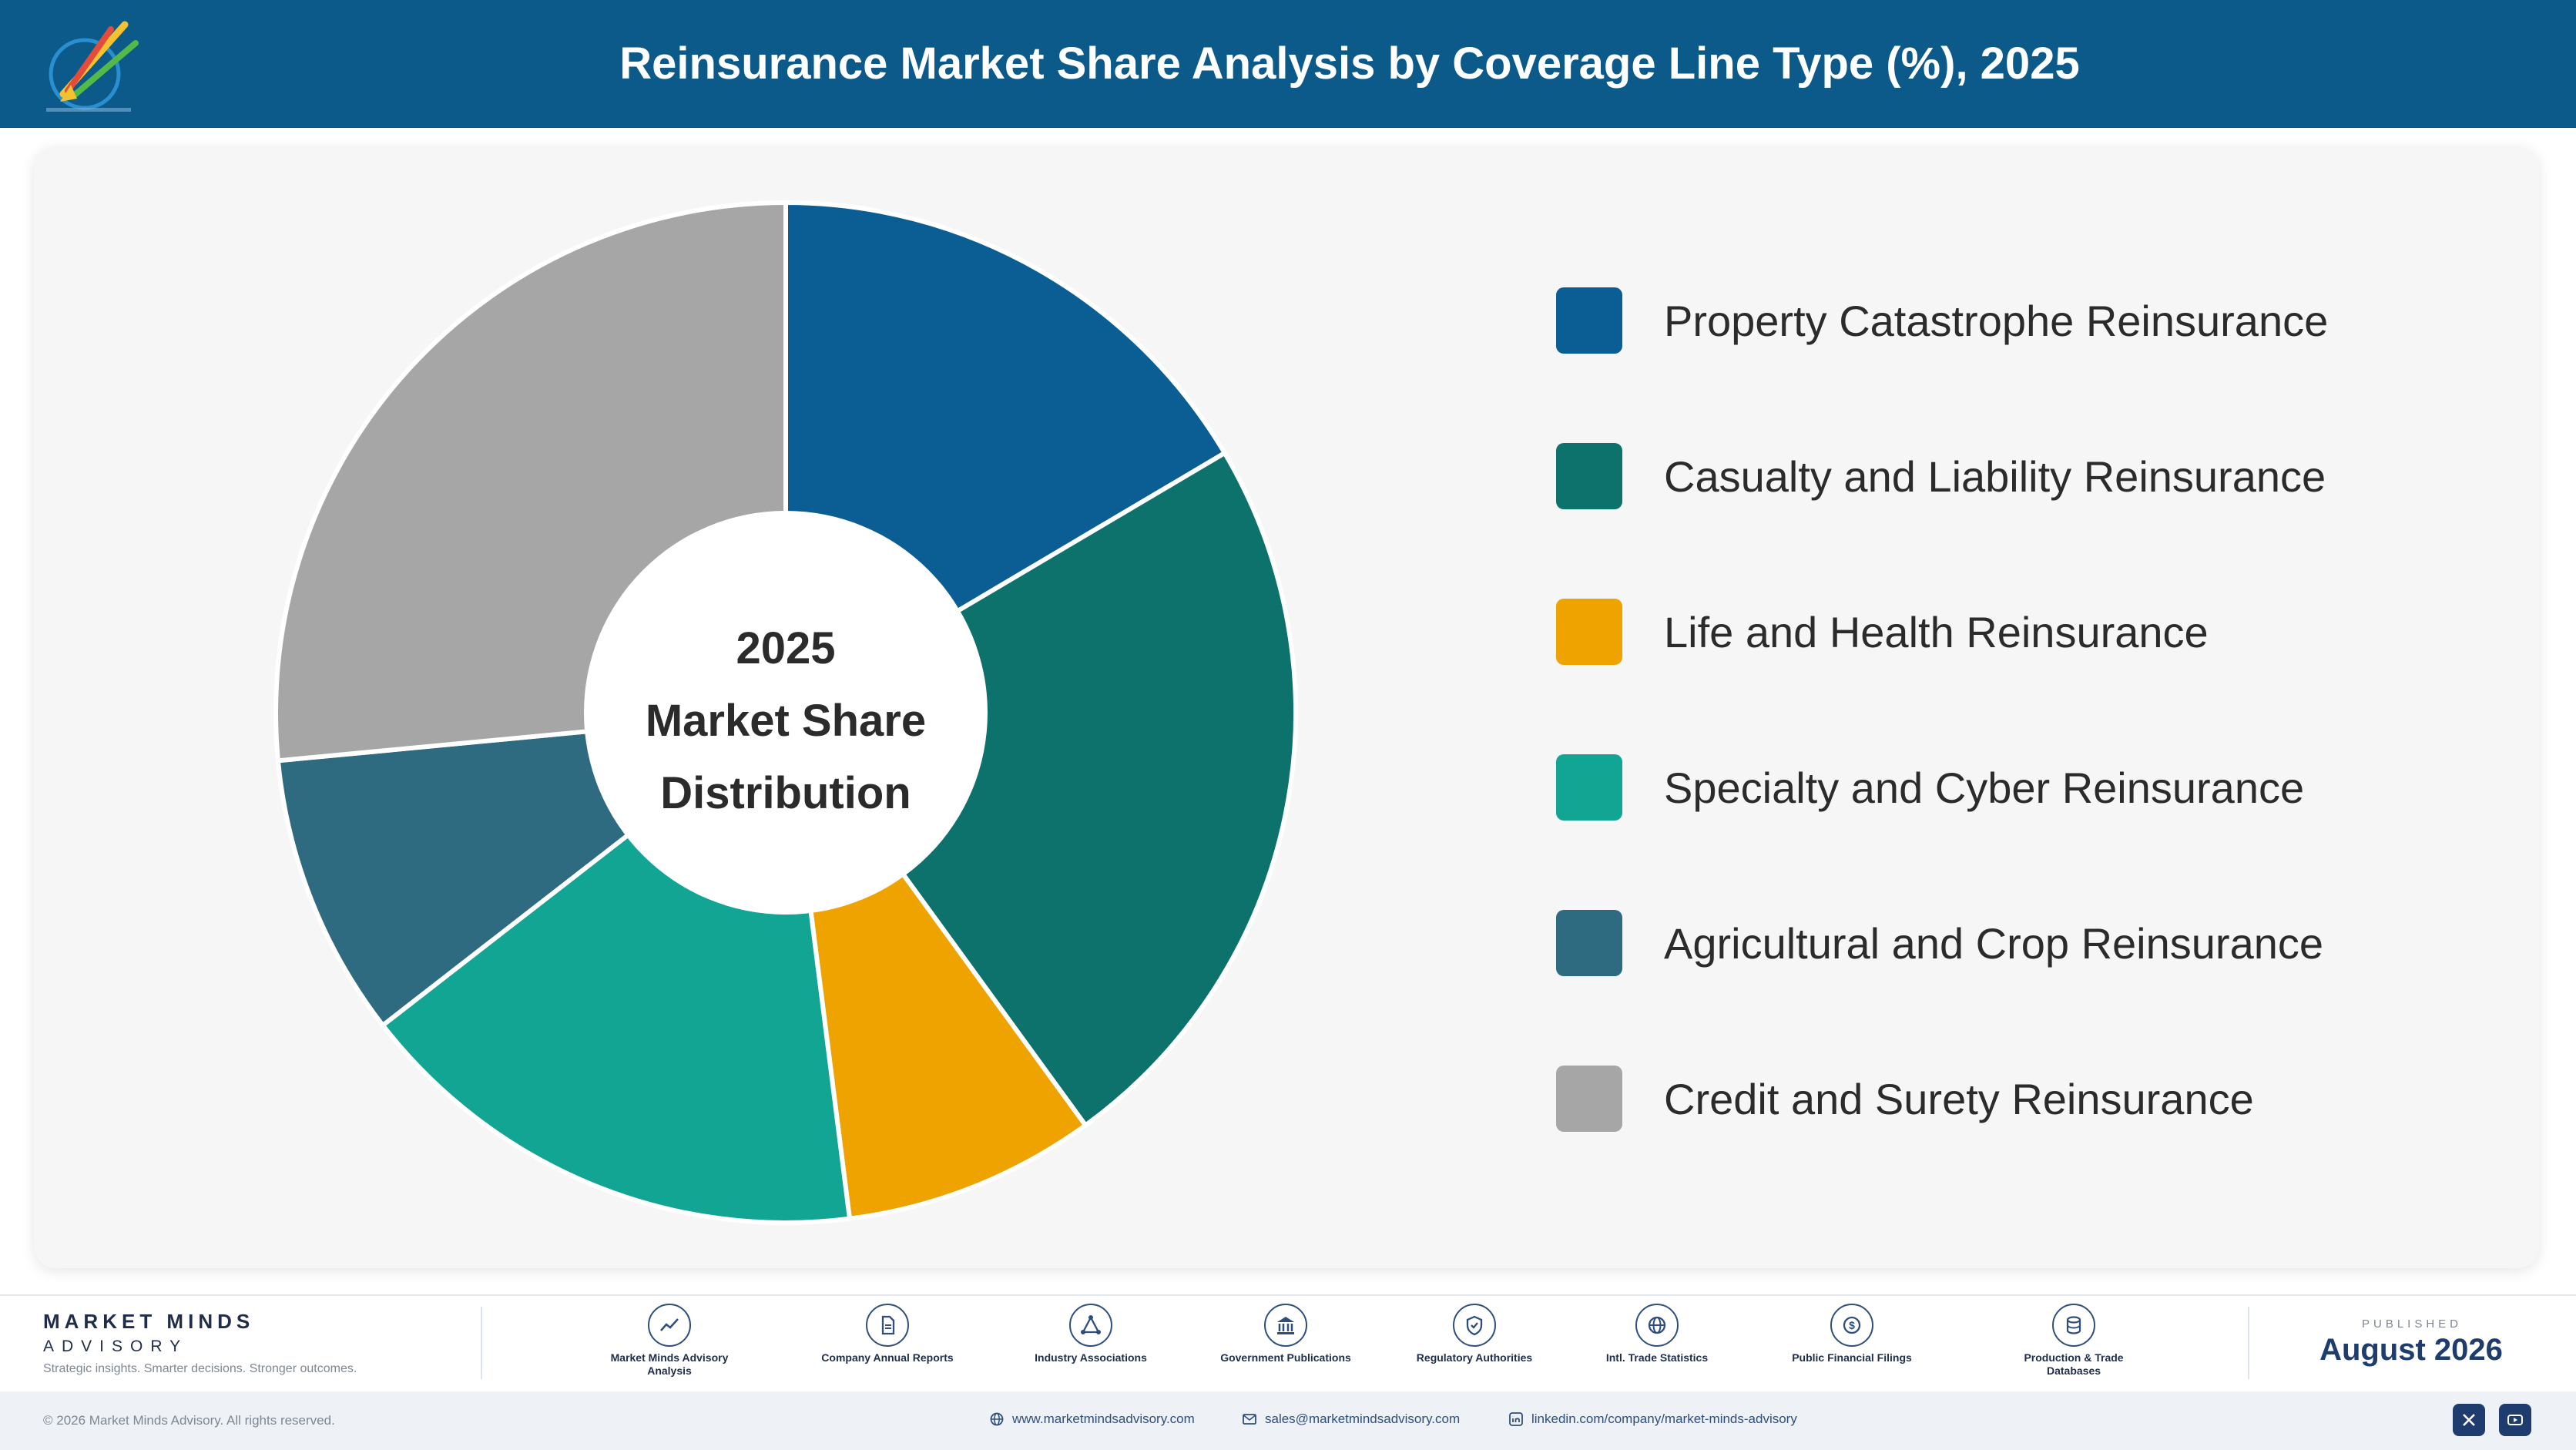 The image size is (2576, 1450). What do you see at coordinates (1852, 1357) in the screenshot?
I see `source-label: Public Financial Filings` at bounding box center [1852, 1357].